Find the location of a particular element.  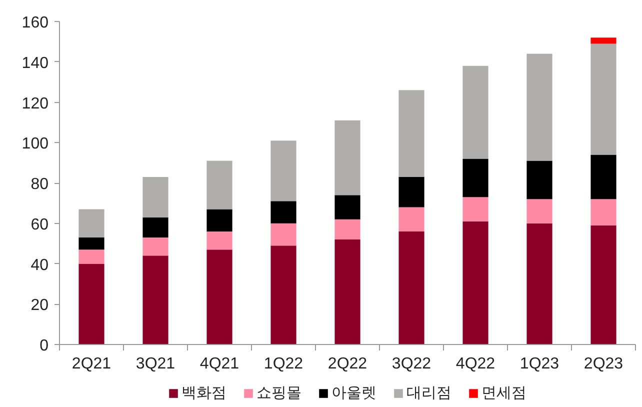

x-tick-label: 4Q22 is located at coordinates (476, 364).